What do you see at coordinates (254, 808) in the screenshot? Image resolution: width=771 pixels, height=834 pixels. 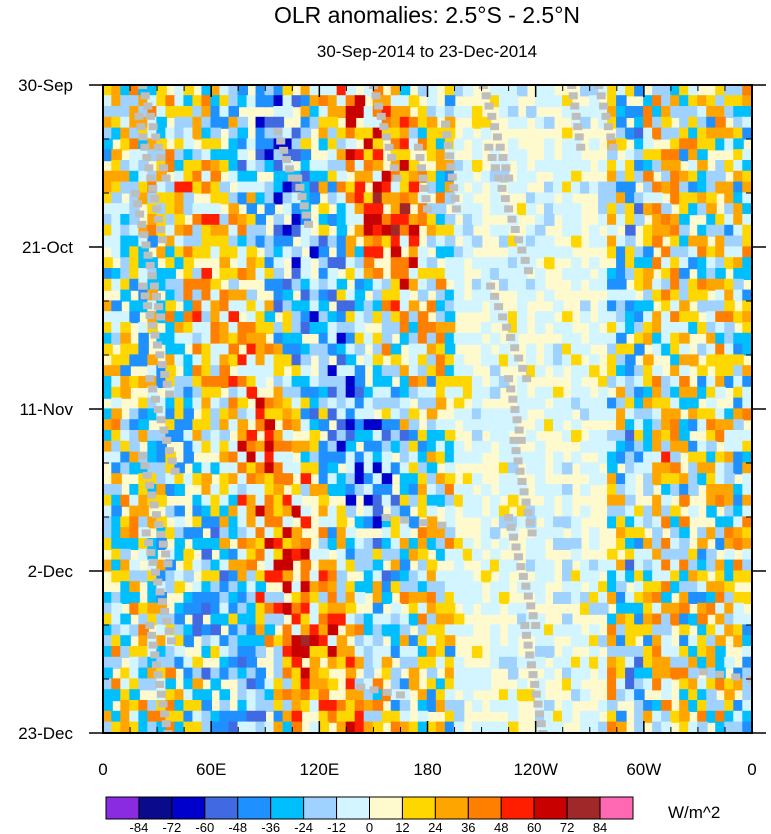 I see `colorbar-swatch` at bounding box center [254, 808].